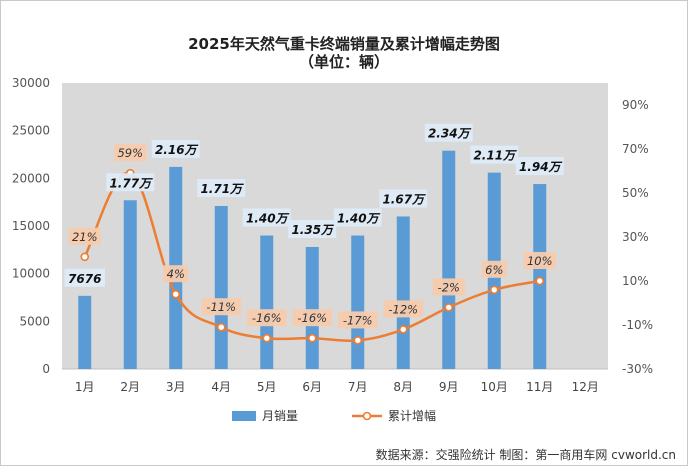 This screenshot has width=688, height=466. I want to click on line-data-label: 6%, so click(494, 270).